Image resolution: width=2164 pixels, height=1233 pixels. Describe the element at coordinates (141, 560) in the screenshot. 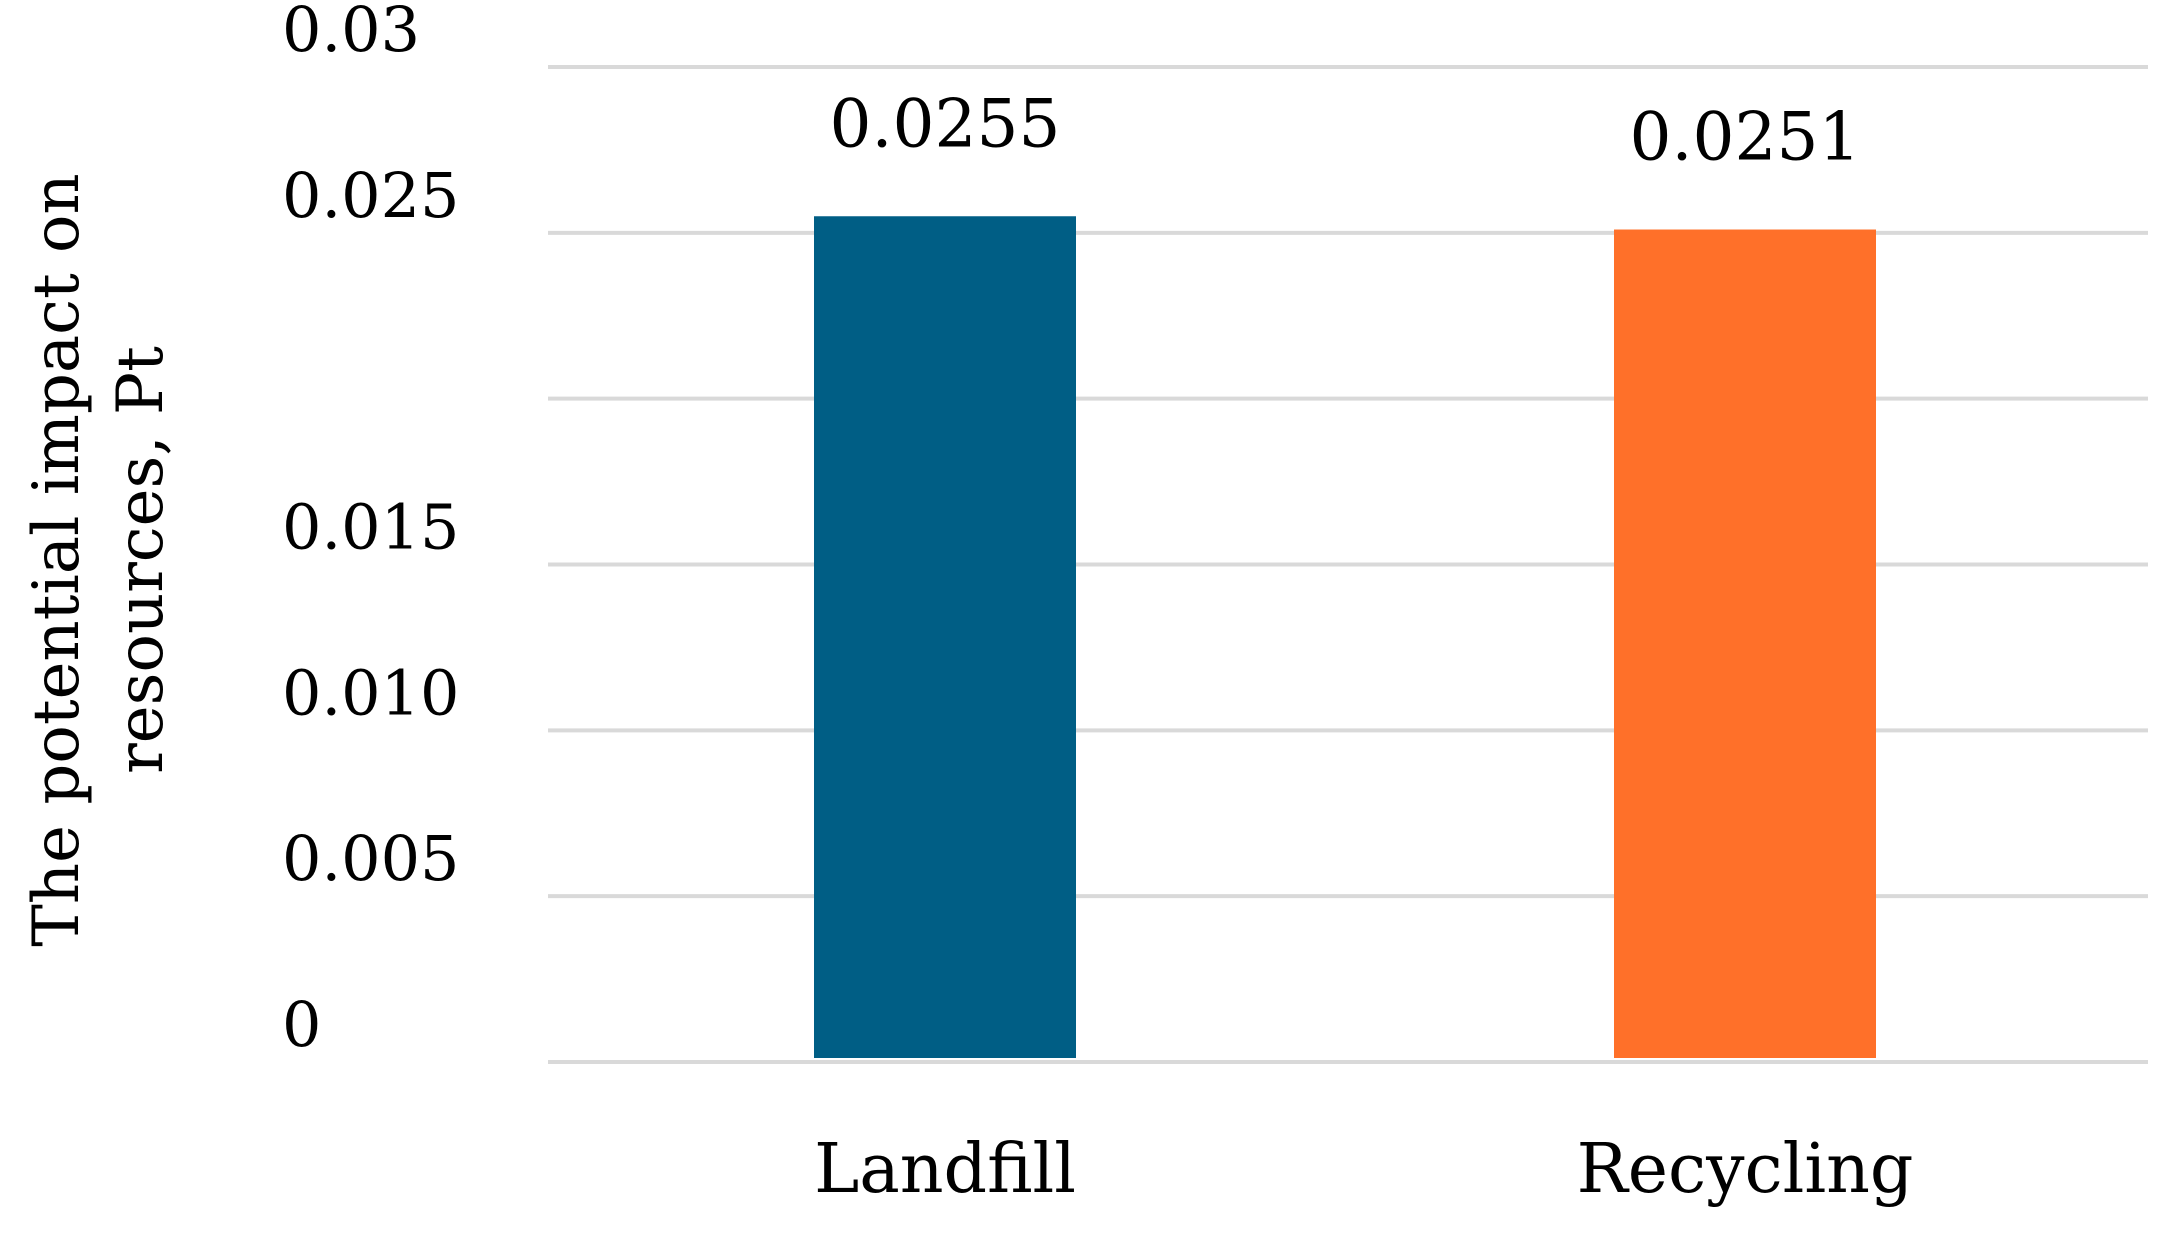

I see `y-axis-title-line-2: resources, Pt` at that location.